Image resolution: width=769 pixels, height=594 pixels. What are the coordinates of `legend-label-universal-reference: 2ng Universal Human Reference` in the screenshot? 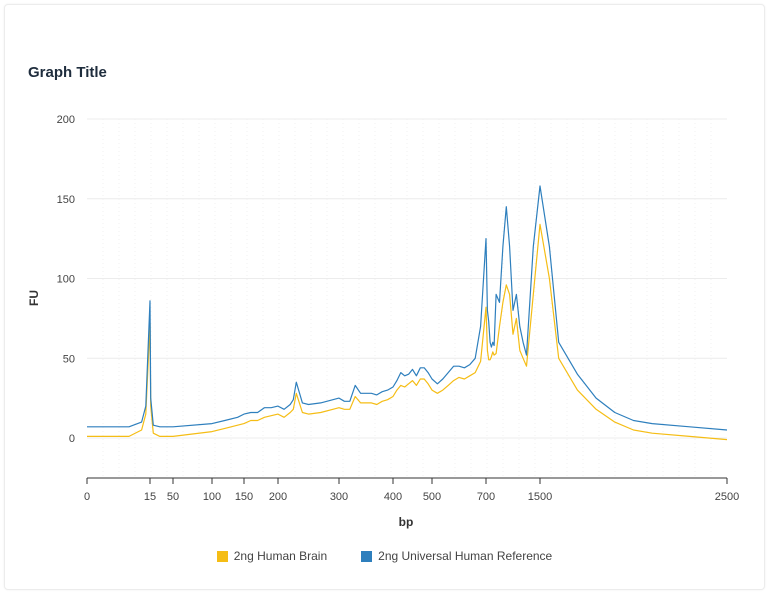 It's located at (465, 556).